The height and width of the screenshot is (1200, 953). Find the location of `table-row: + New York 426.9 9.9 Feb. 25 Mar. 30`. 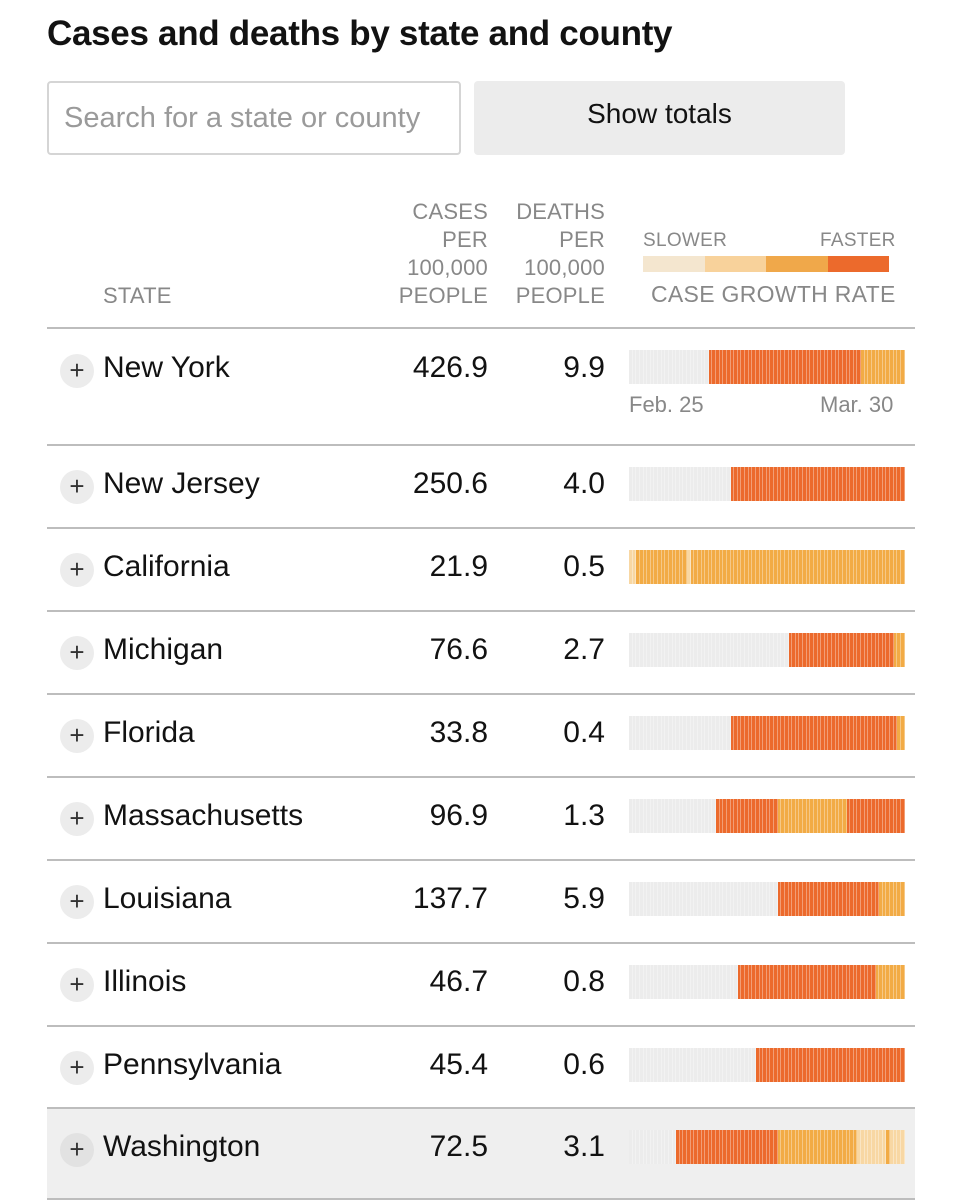

table-row: + New York 426.9 9.9 Feb. 25 Mar. 30 is located at coordinates (481, 387).